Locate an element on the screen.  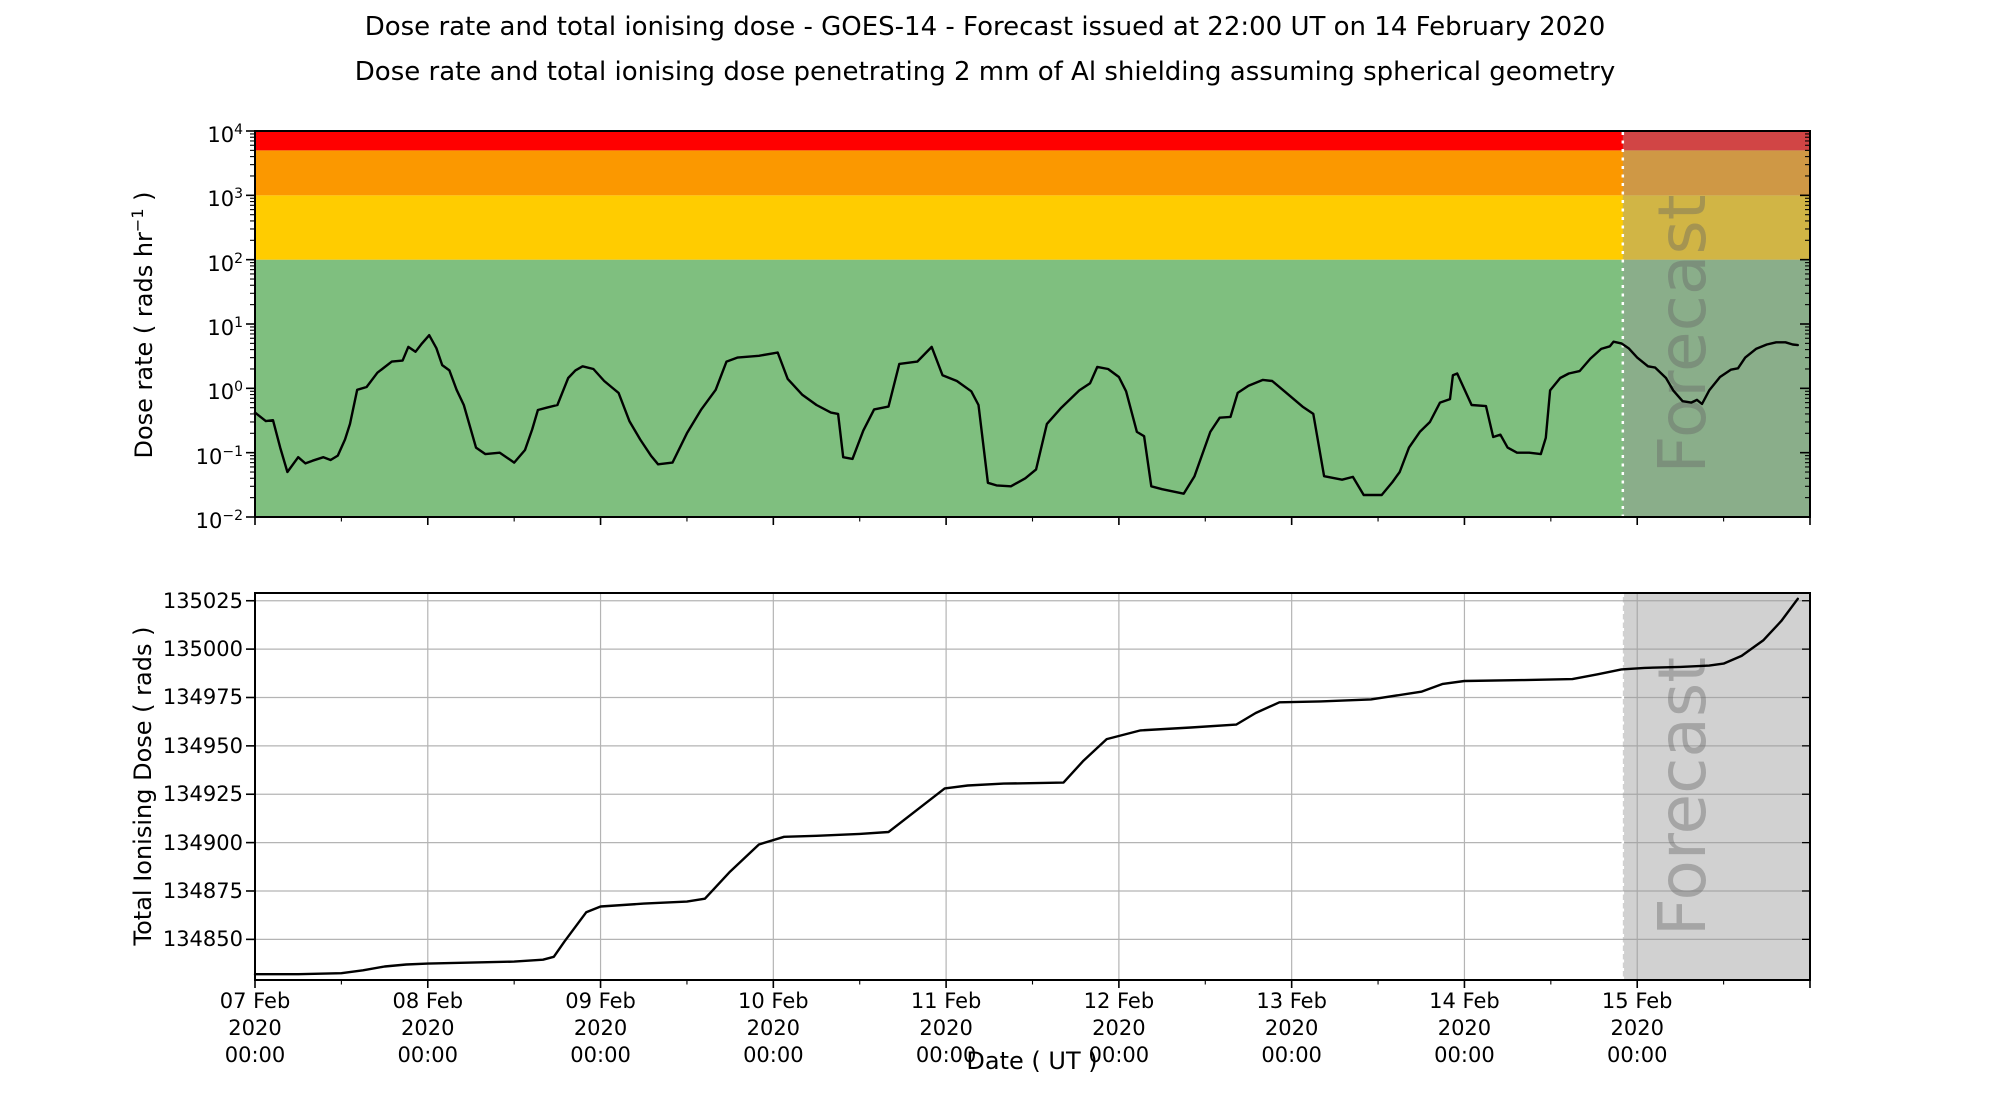
dose-rate-y-tick-label: 10⁻² is located at coordinates (219, 520).